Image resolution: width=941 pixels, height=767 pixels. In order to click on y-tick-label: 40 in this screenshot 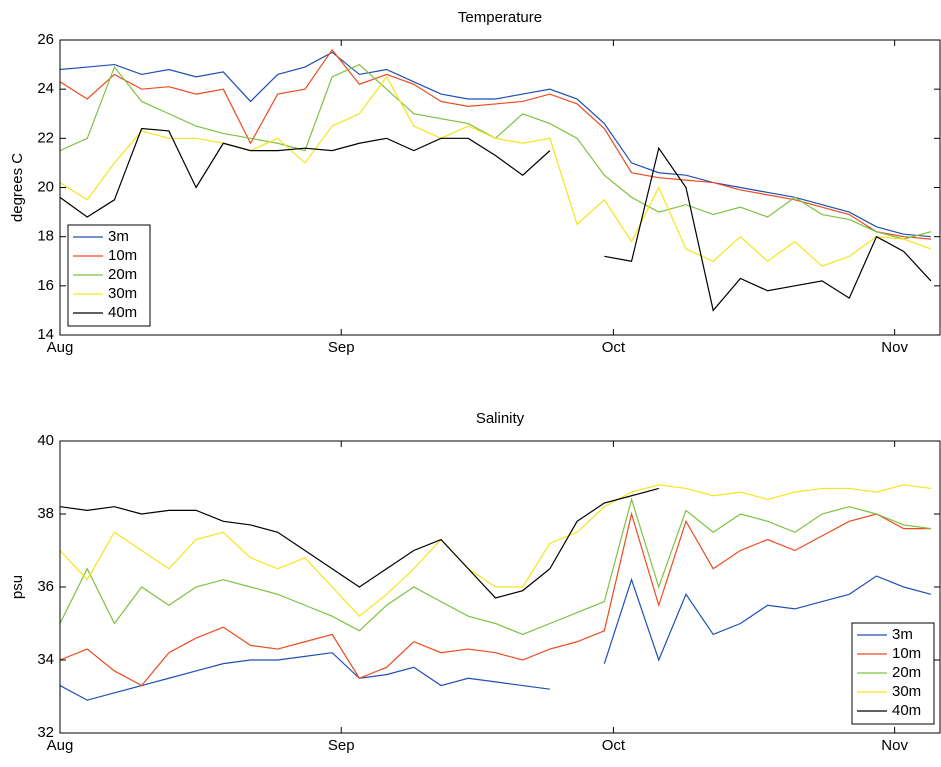, I will do `click(45, 440)`.